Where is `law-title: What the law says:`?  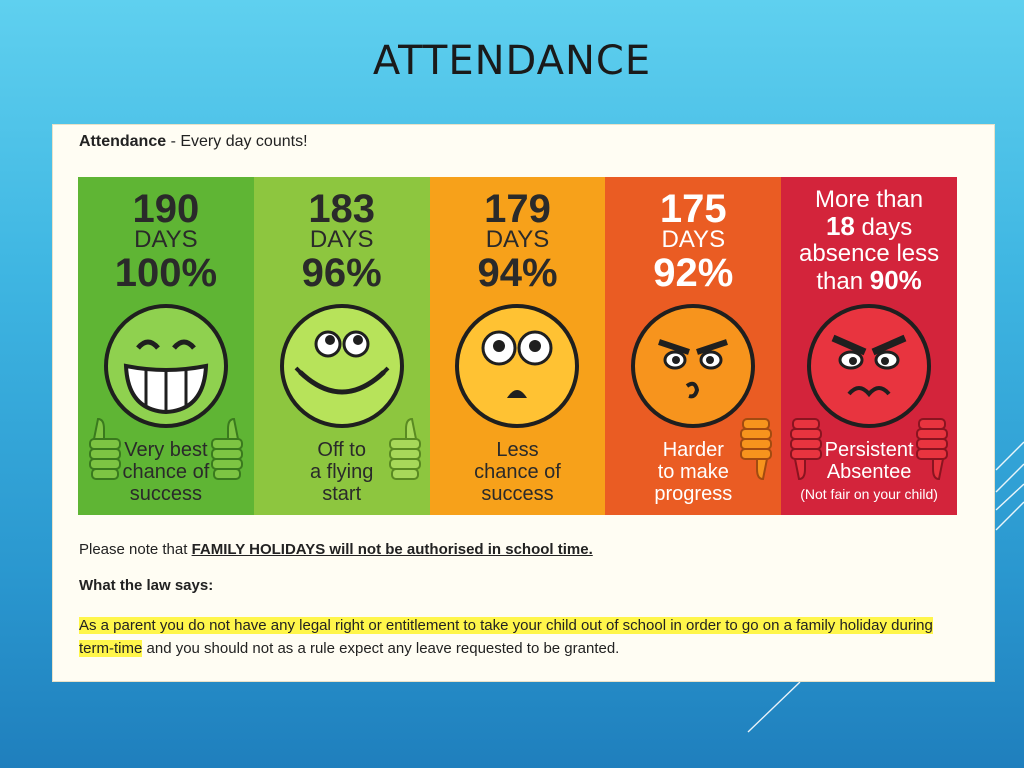 law-title: What the law says: is located at coordinates (146, 585).